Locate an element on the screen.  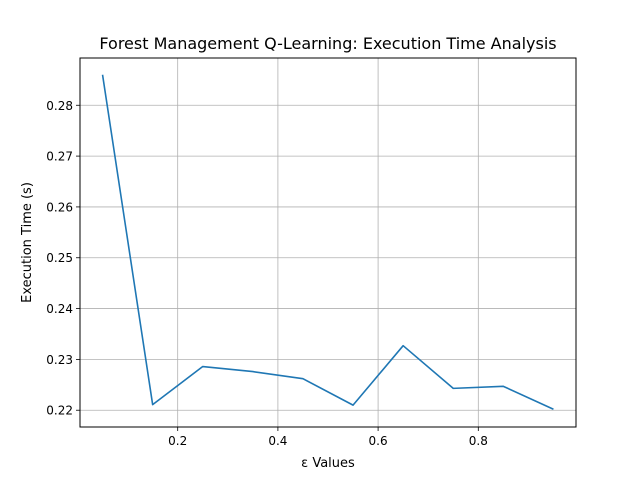
y-tick-label: 0.28 is located at coordinates (59, 106).